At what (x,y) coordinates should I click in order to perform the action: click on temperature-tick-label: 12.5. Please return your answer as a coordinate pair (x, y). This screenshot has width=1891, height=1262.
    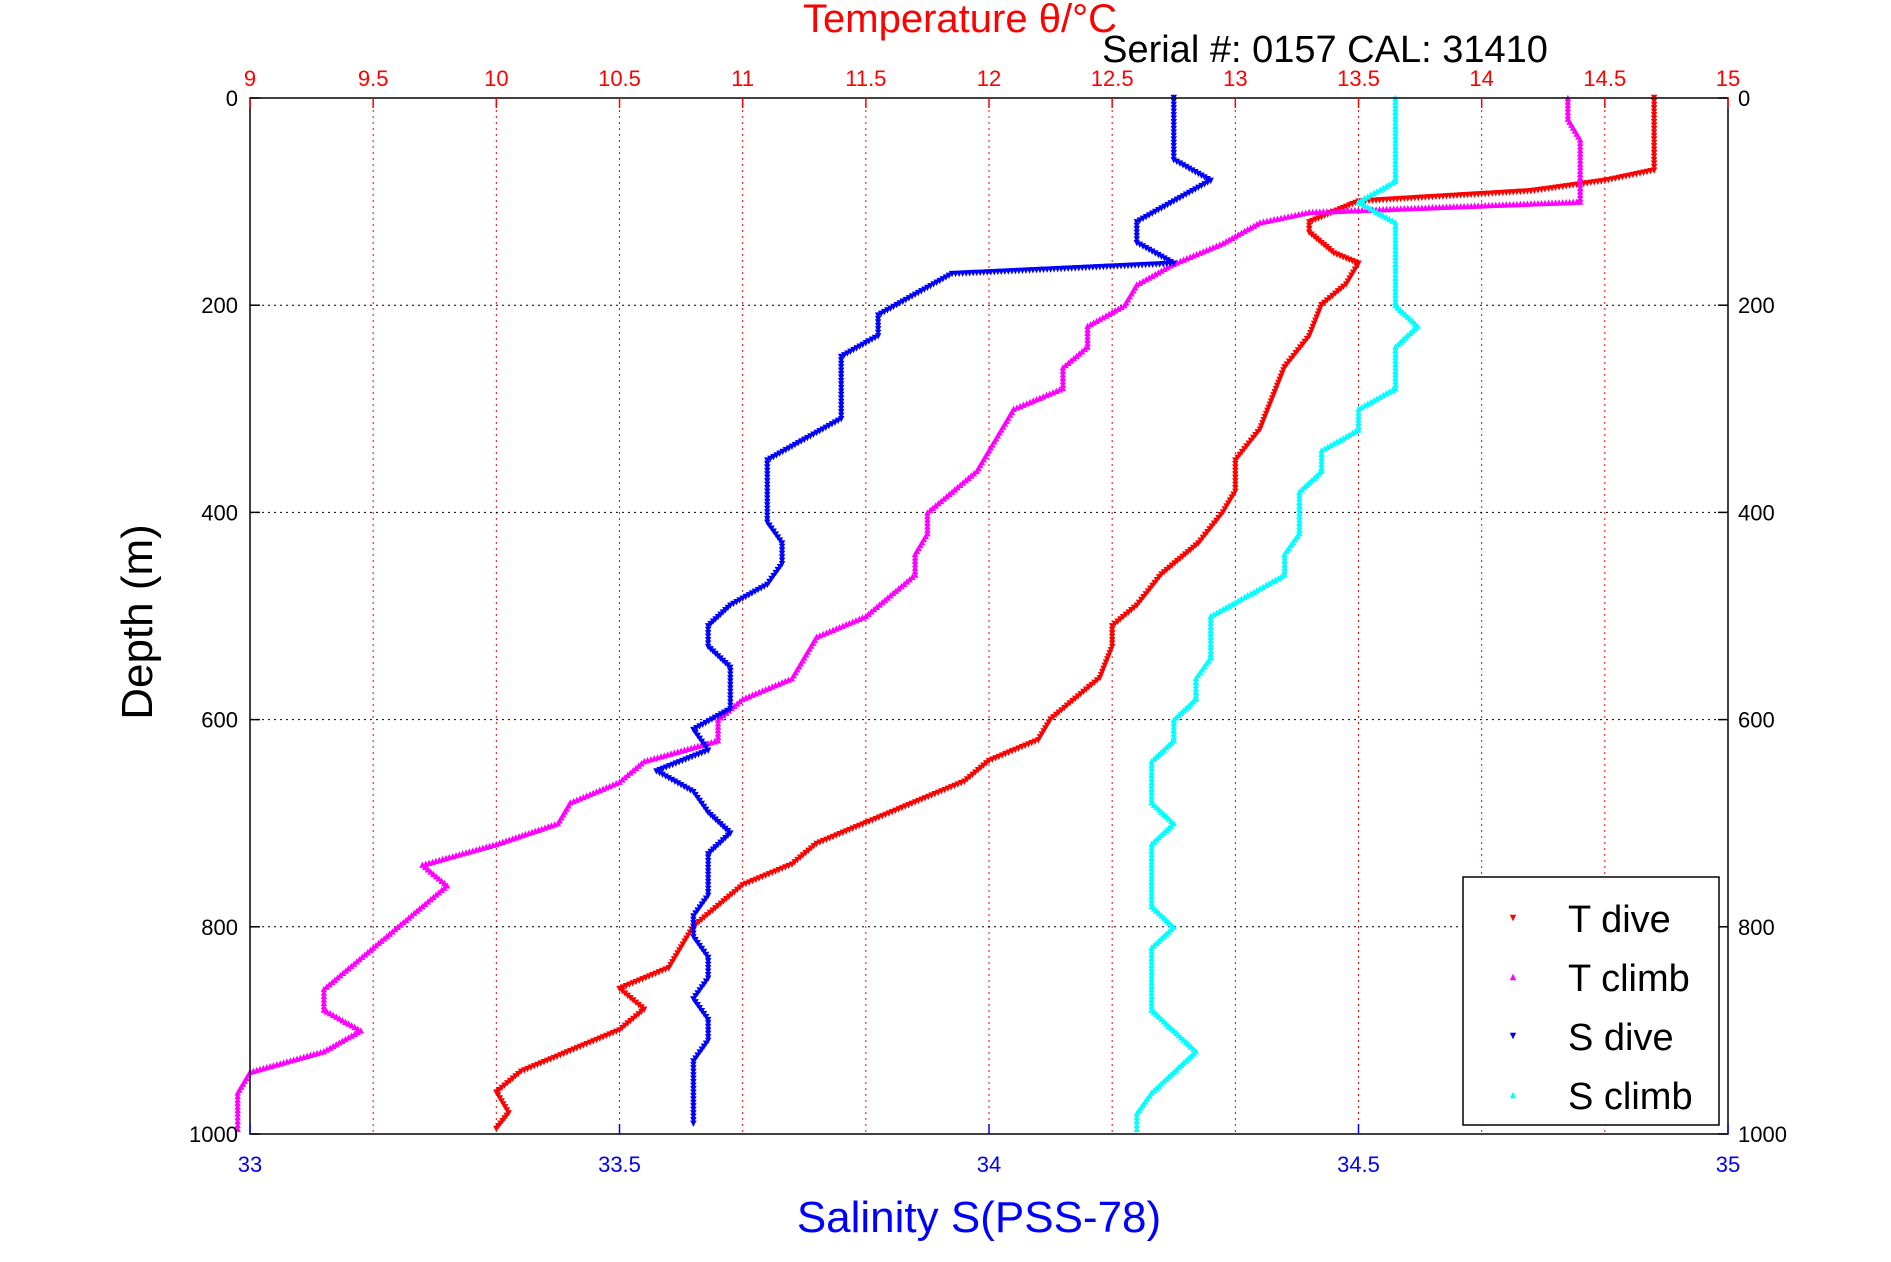
    Looking at the image, I should click on (1112, 78).